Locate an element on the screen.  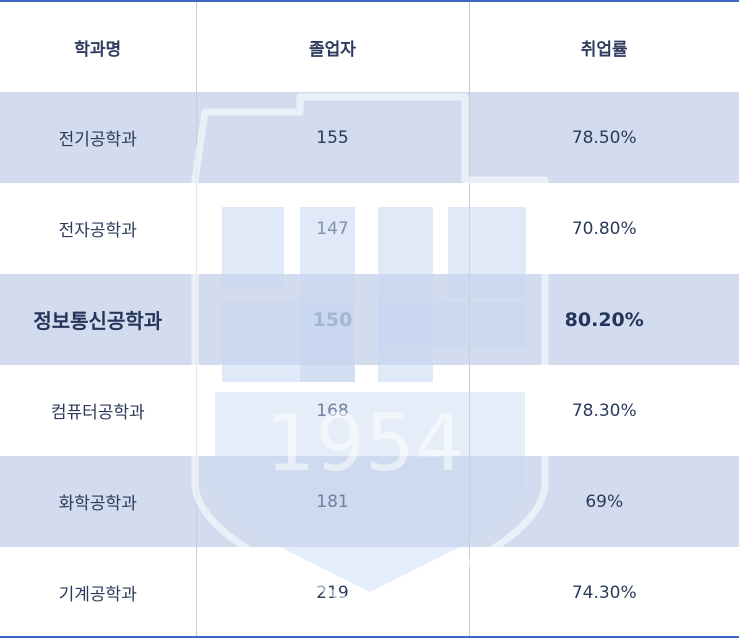
header-department: 학과명 is located at coordinates (98, 49).